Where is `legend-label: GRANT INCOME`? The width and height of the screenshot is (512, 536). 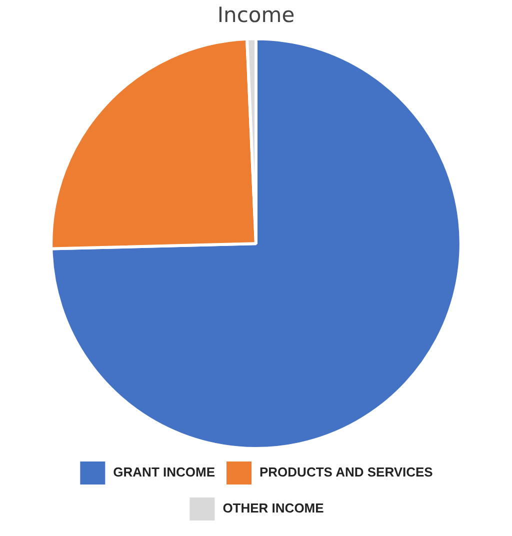 legend-label: GRANT INCOME is located at coordinates (164, 472).